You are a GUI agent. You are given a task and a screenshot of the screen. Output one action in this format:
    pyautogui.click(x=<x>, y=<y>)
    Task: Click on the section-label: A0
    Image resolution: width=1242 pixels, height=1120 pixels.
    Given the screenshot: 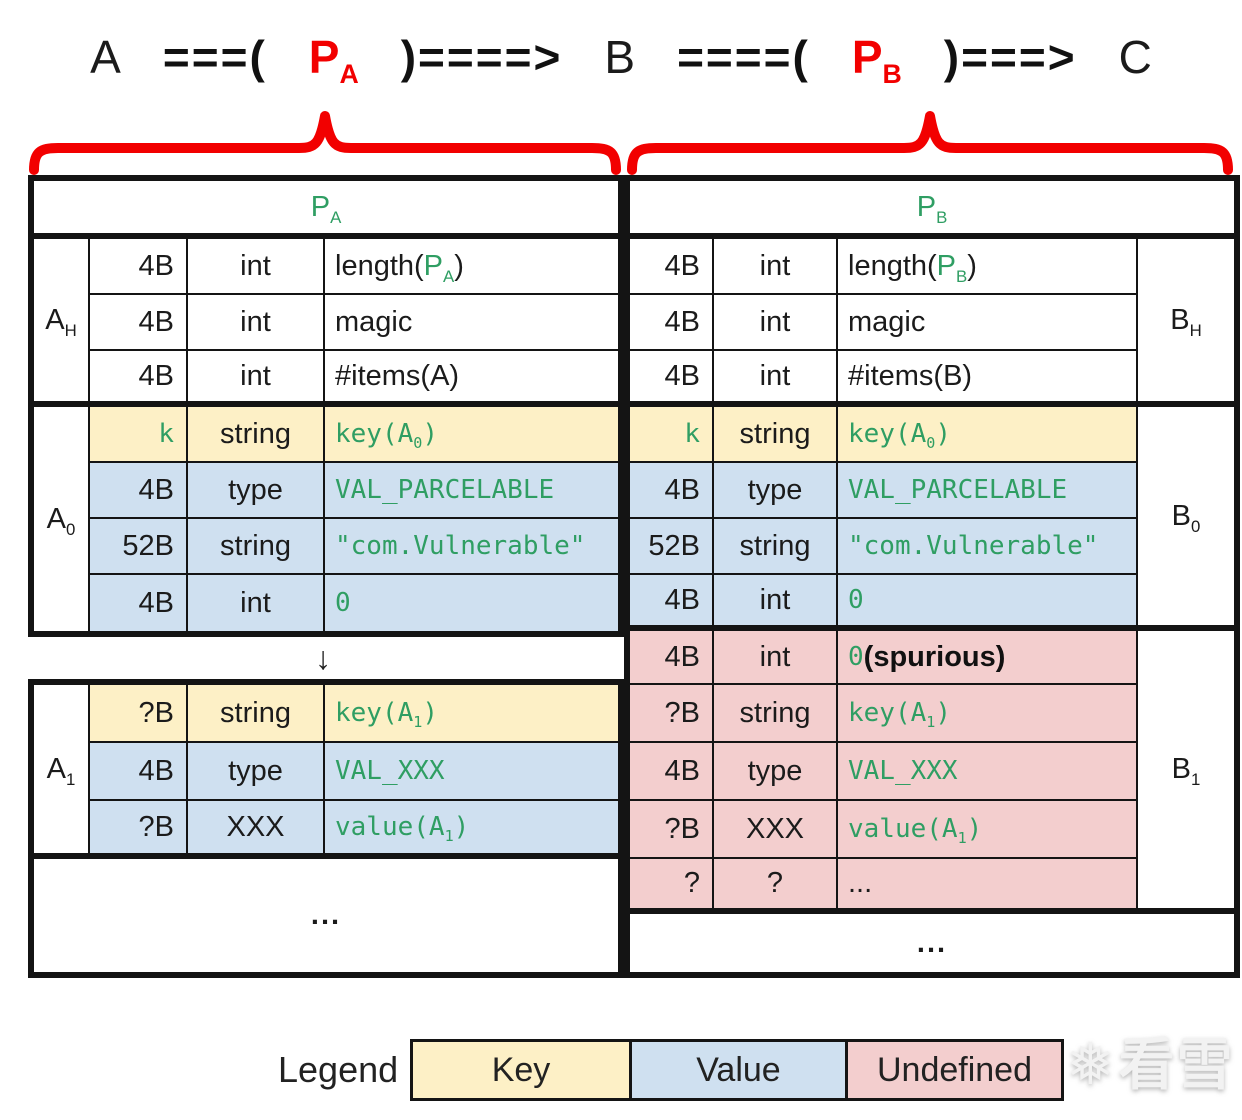 What is the action you would take?
    pyautogui.click(x=62, y=519)
    